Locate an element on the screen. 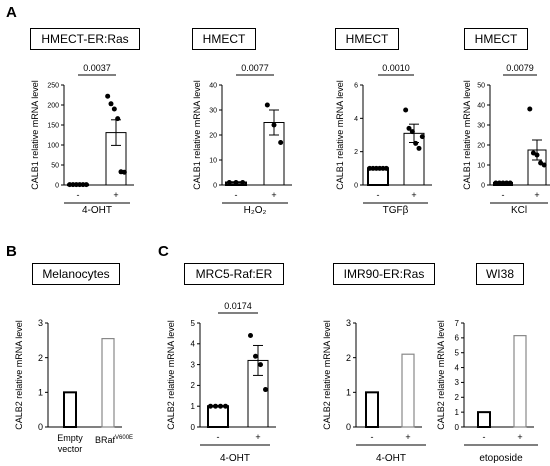 The width and height of the screenshot is (550, 466). chart-6-y-tick-label-2: 2 is located at coordinates (193, 385).